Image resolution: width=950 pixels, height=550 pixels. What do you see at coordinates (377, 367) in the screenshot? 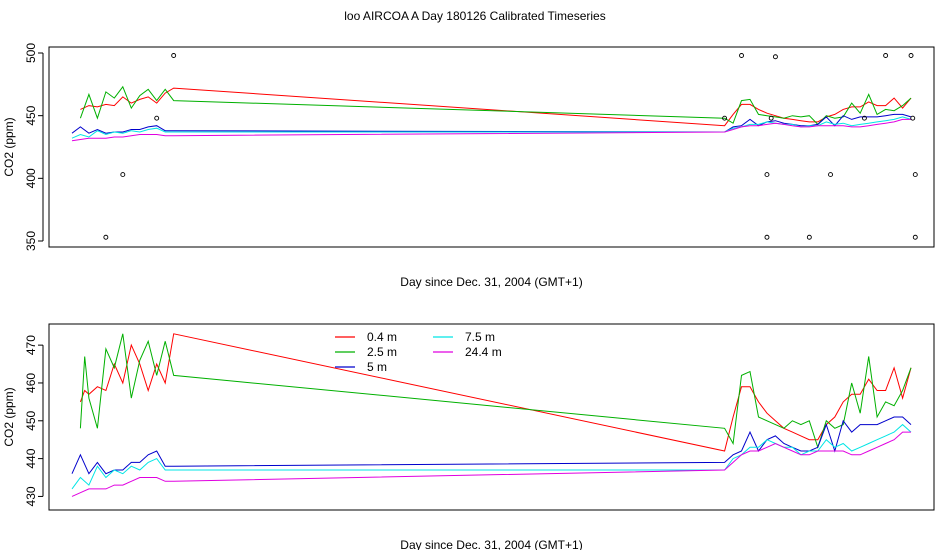
I see `legend-label: 5 m` at bounding box center [377, 367].